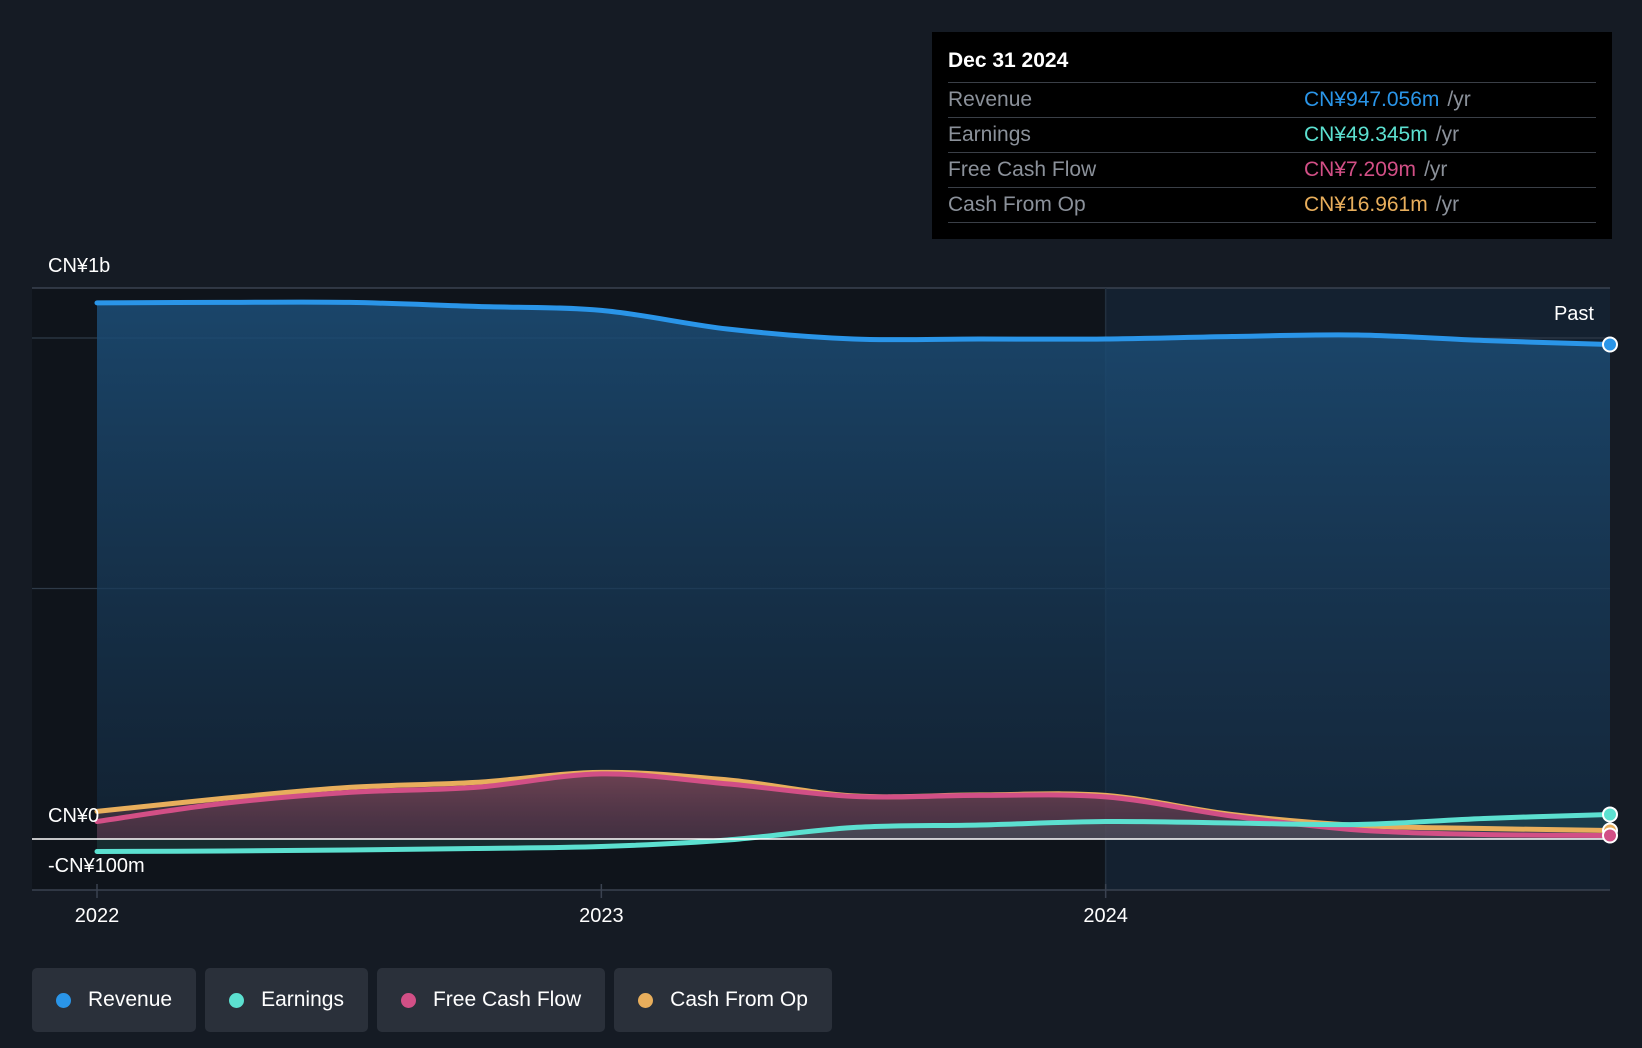  What do you see at coordinates (1272, 205) in the screenshot?
I see `tooltip-row-cash-from-op: Cash From Op CN¥16.961m /yr` at bounding box center [1272, 205].